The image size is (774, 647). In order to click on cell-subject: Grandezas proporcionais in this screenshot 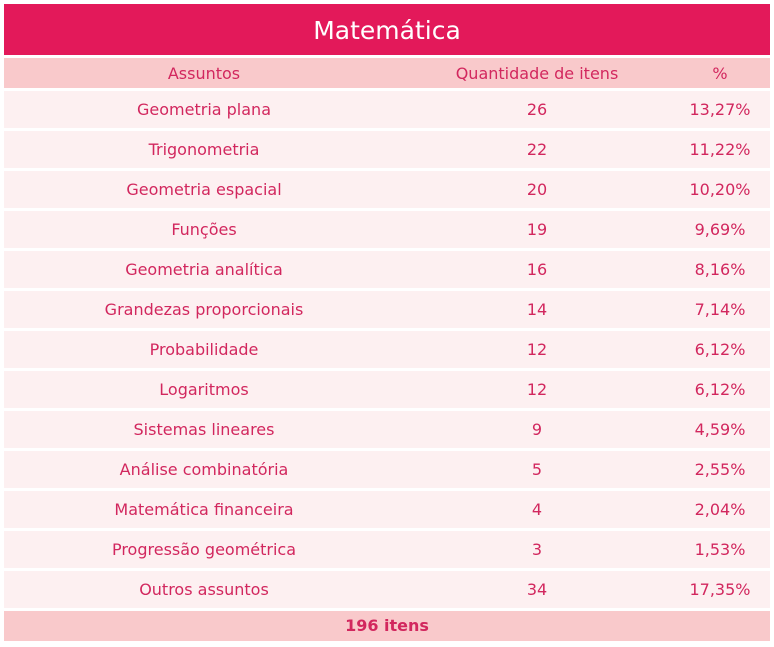, I will do `click(204, 309)`.